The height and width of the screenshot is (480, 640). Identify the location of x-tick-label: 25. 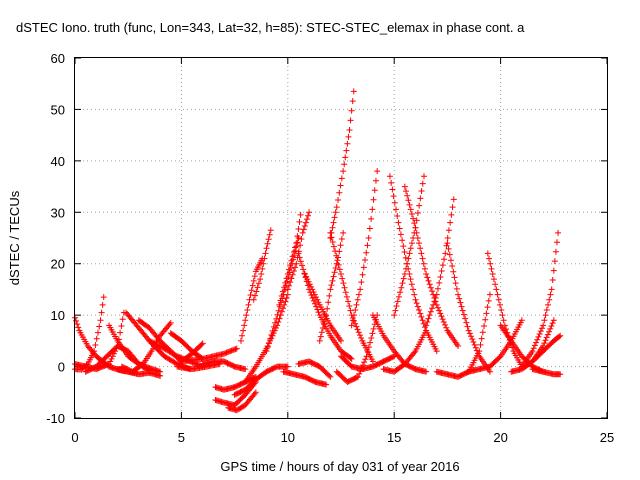
(607, 437).